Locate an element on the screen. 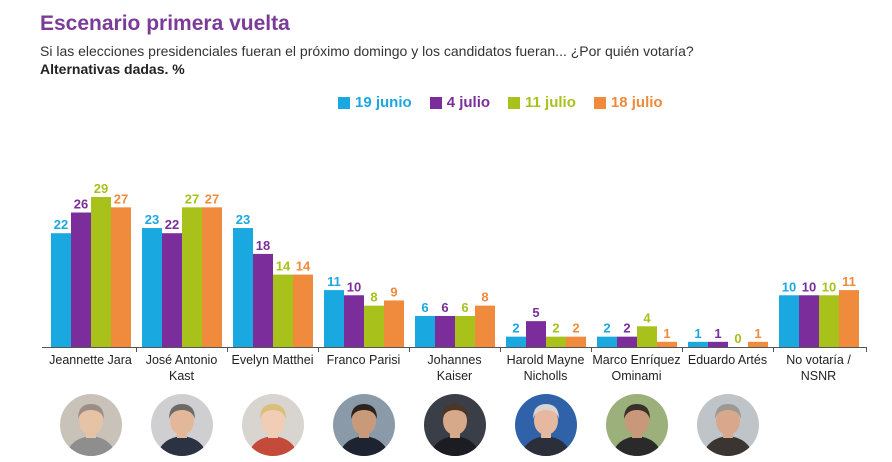  category-label: Johannes is located at coordinates (454, 360).